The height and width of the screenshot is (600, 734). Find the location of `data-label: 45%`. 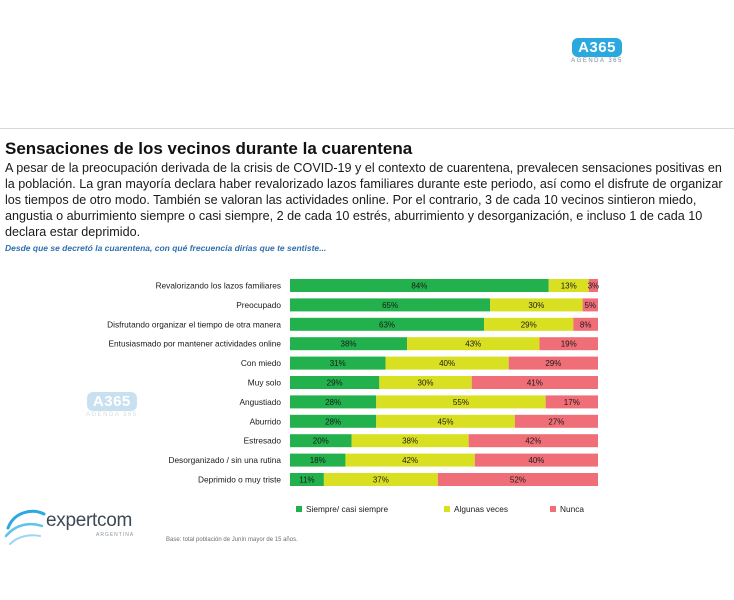

data-label: 45% is located at coordinates (446, 421).